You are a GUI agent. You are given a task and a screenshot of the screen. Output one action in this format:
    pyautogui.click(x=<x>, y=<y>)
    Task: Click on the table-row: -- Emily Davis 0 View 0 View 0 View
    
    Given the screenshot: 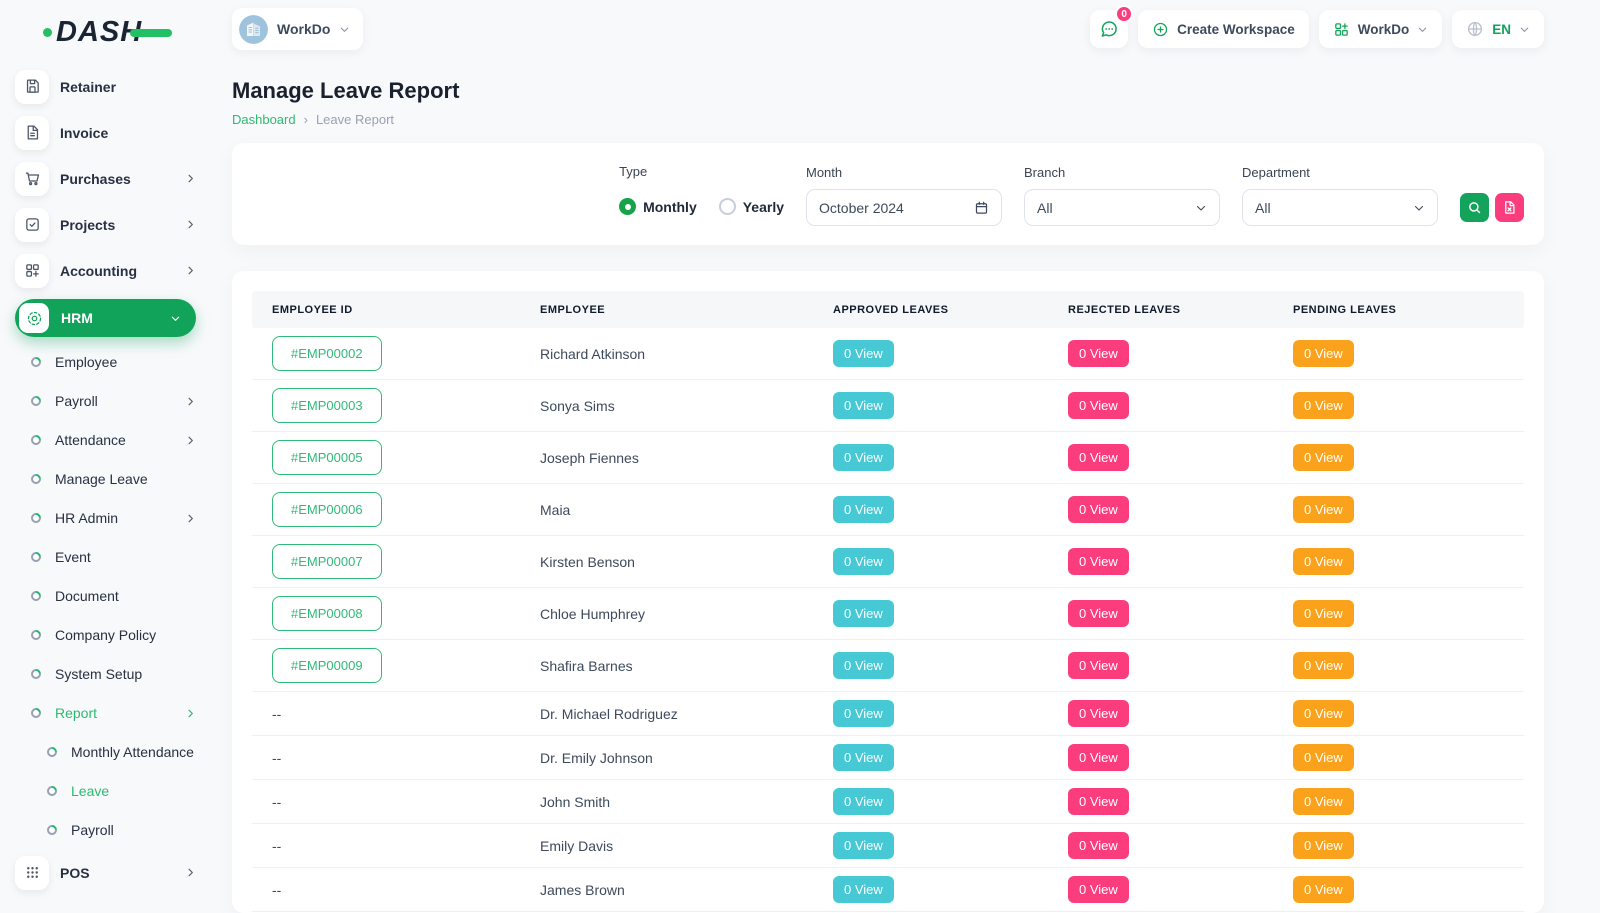 What is the action you would take?
    pyautogui.click(x=888, y=846)
    